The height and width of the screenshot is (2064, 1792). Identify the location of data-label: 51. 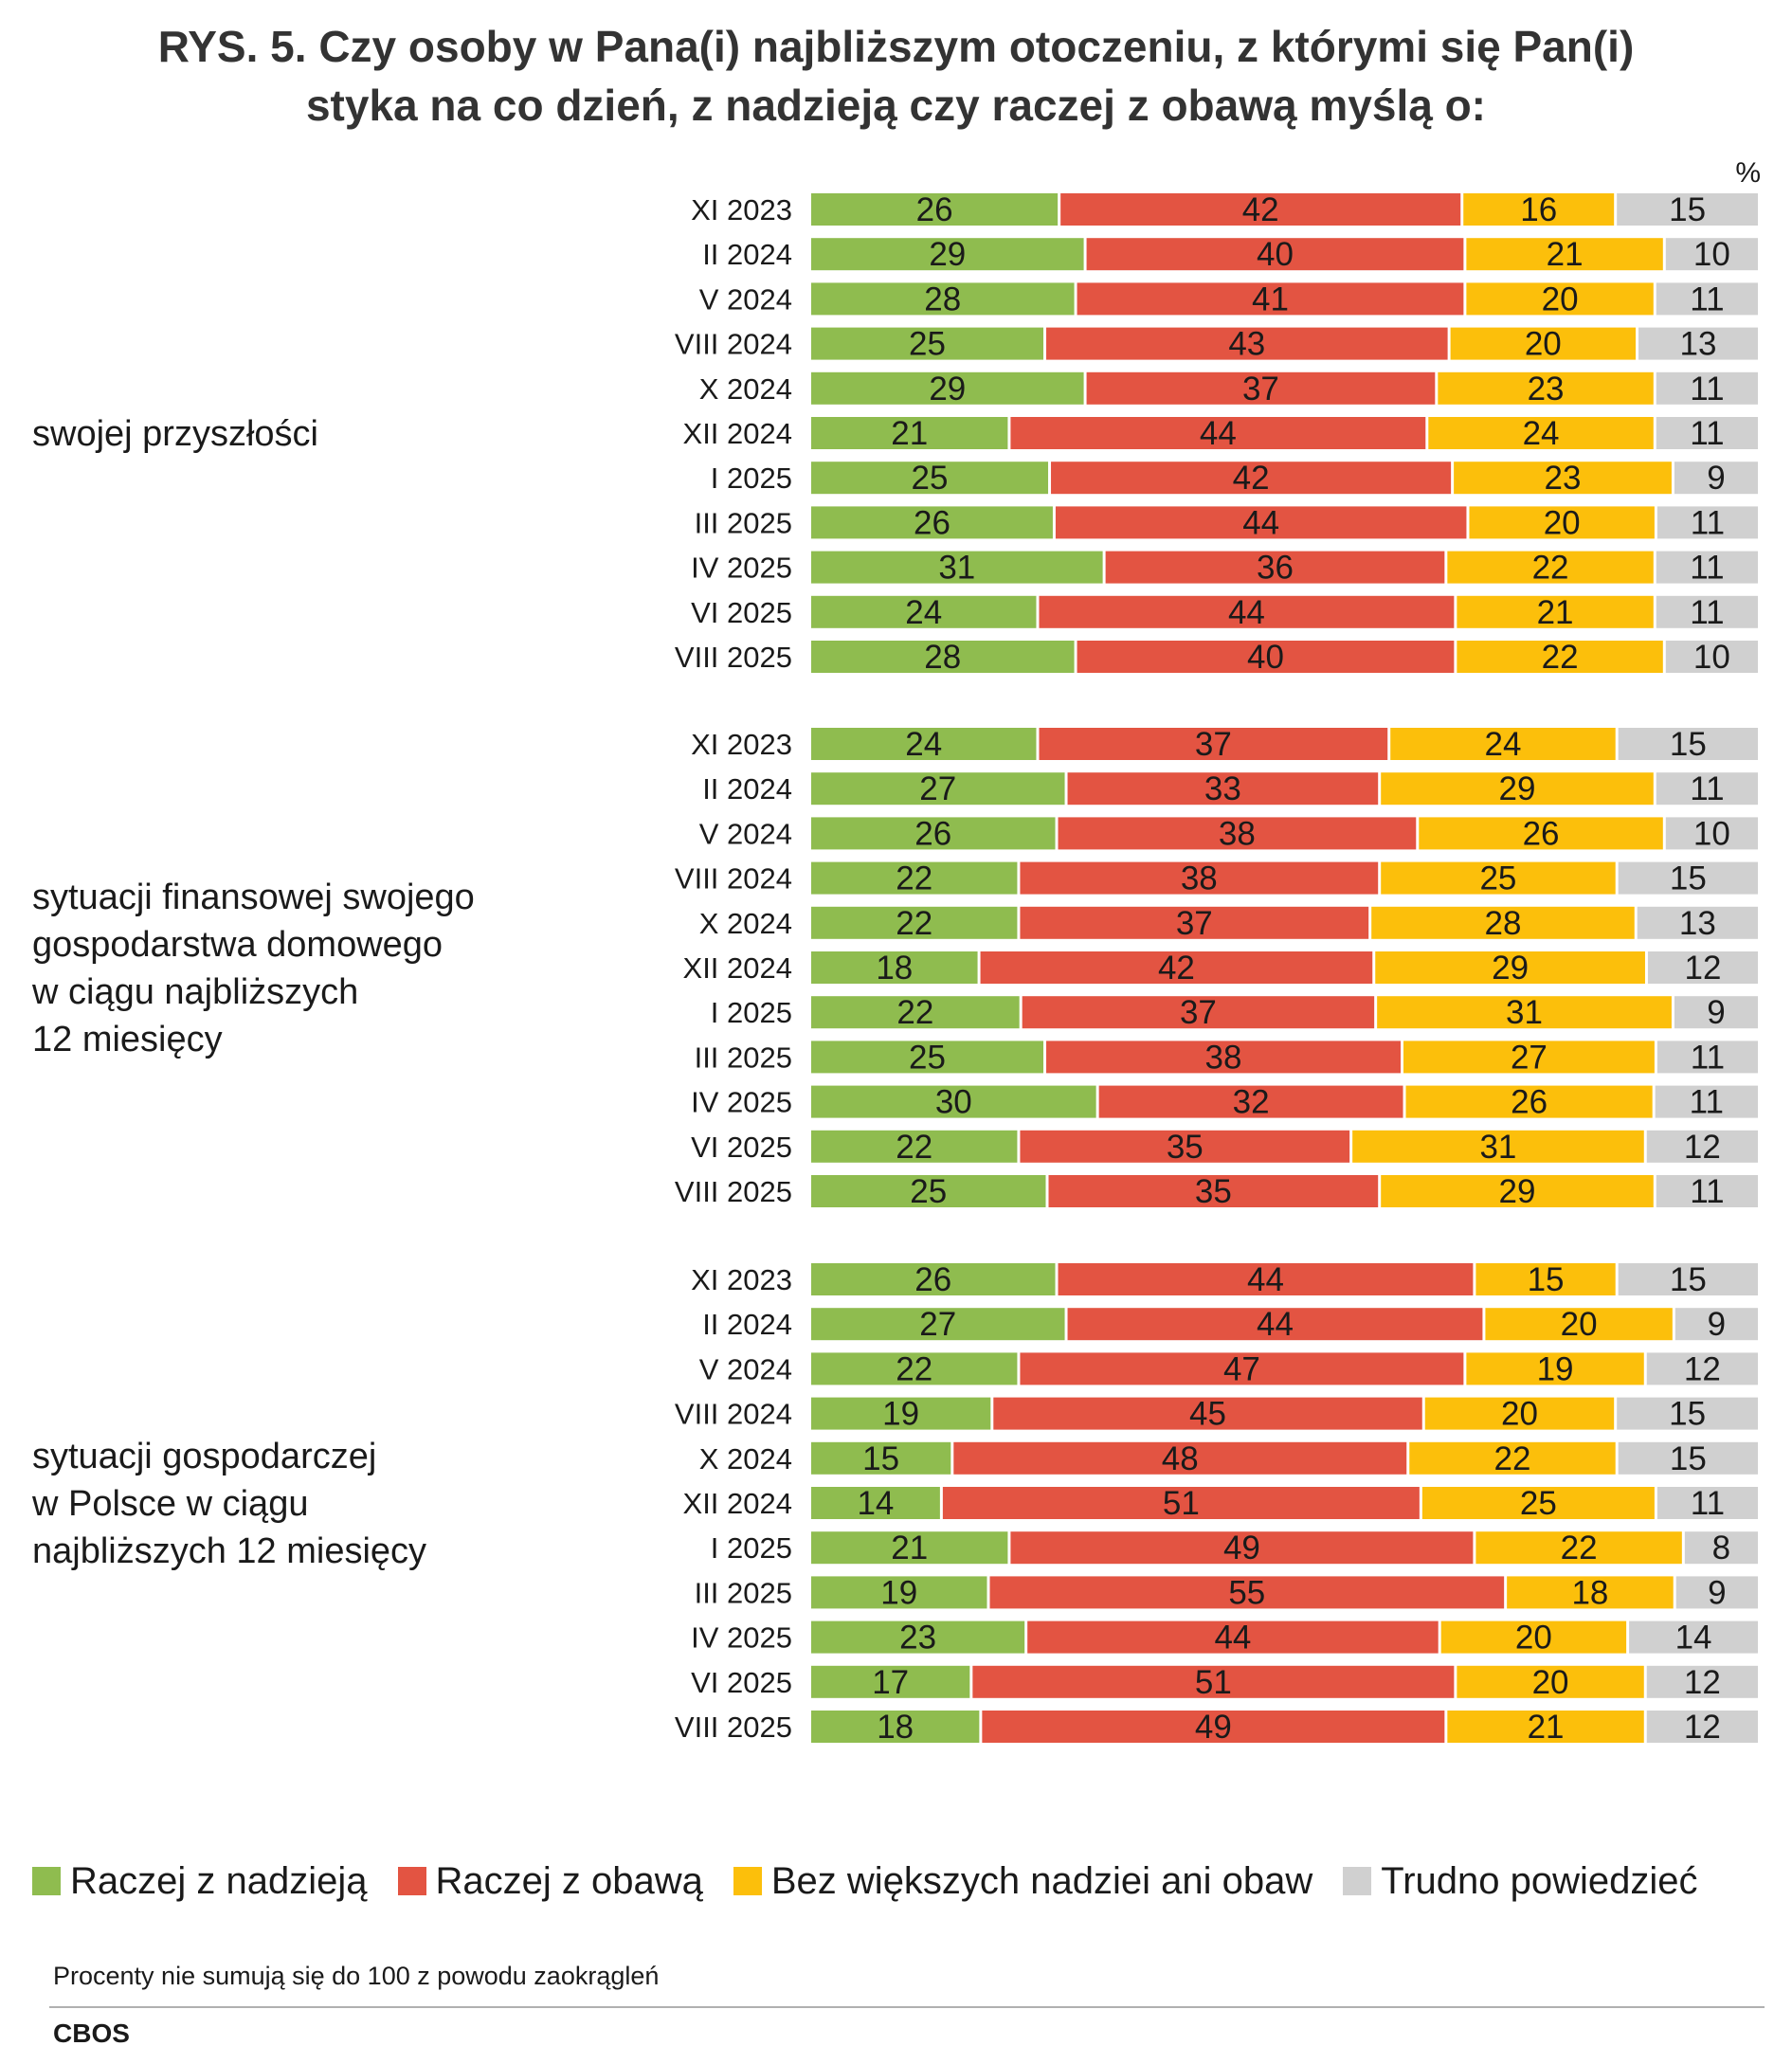
(1213, 1683).